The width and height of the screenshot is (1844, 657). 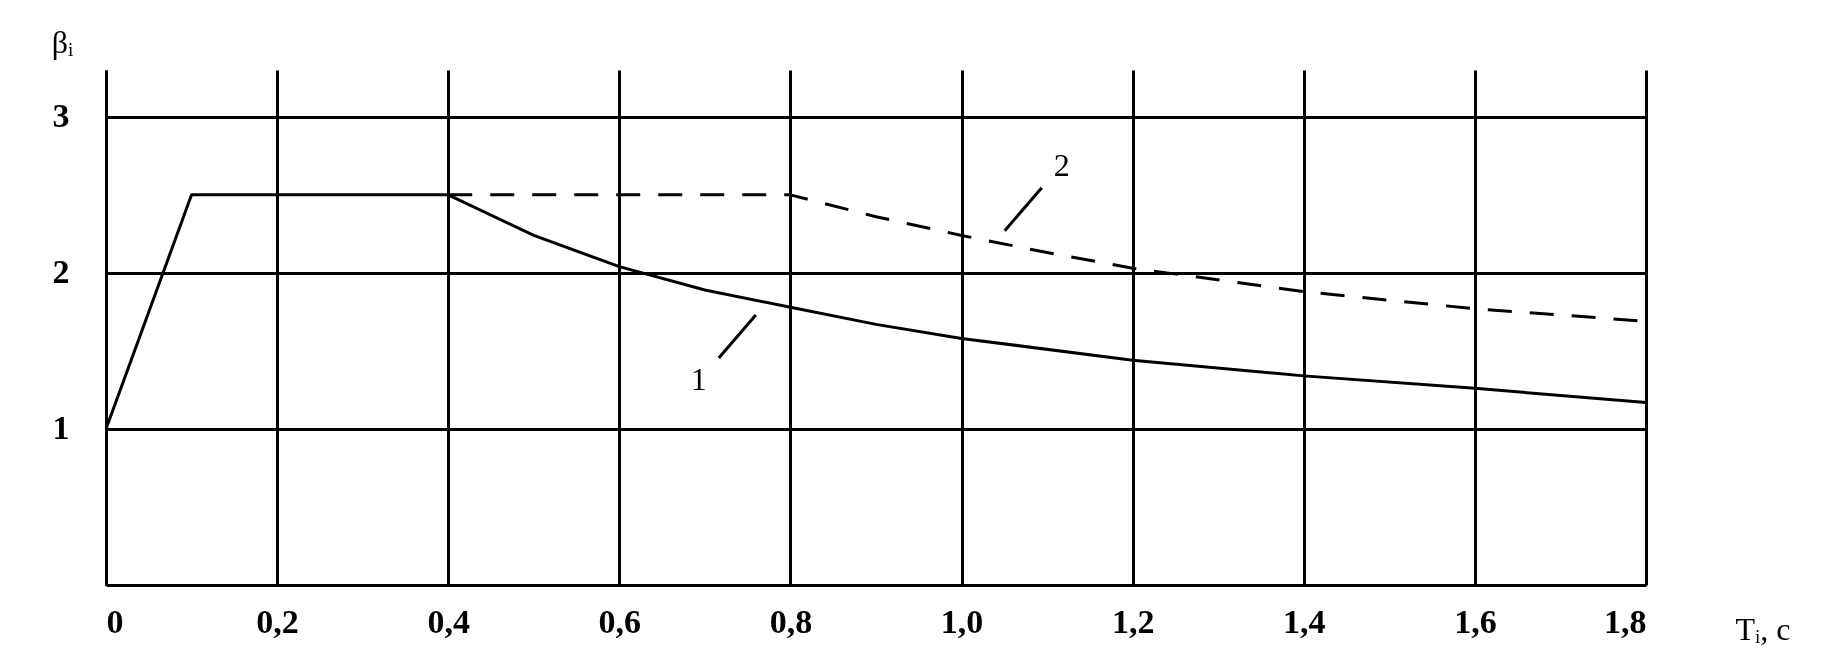 What do you see at coordinates (115, 621) in the screenshot?
I see `x-tick-label: 0` at bounding box center [115, 621].